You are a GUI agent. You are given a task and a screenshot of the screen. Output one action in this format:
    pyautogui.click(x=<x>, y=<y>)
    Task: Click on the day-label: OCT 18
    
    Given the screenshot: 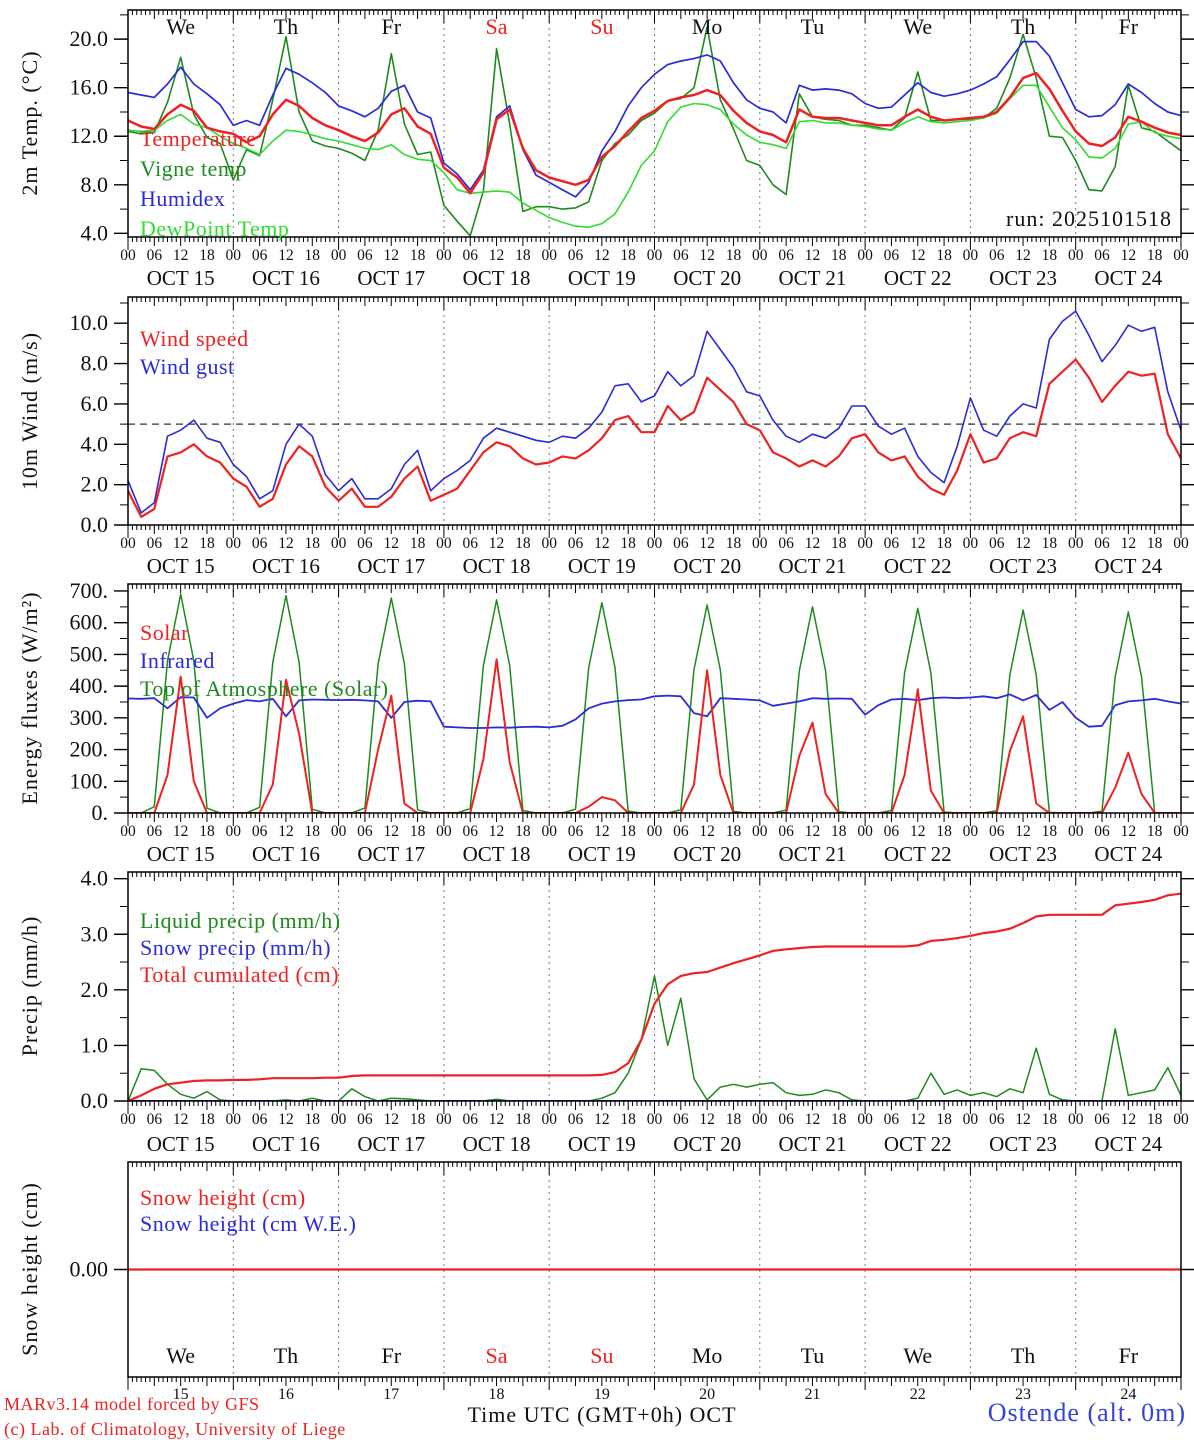 What is the action you would take?
    pyautogui.click(x=497, y=1144)
    